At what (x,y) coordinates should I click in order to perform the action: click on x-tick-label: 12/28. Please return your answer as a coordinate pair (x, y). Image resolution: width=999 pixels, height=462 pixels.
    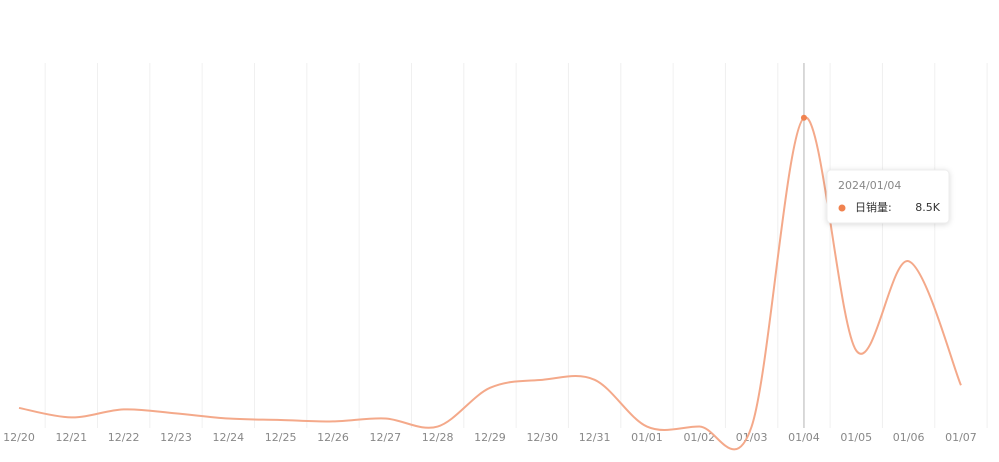
    Looking at the image, I should click on (438, 437).